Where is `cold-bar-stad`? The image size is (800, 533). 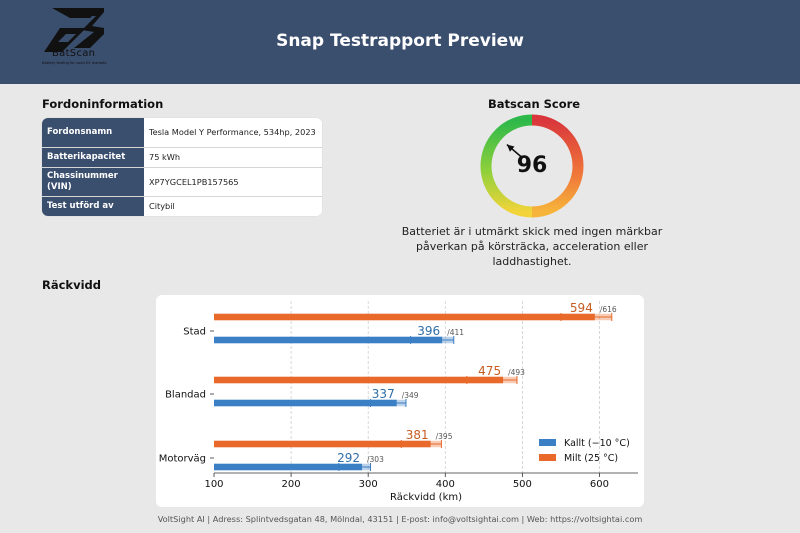
cold-bar-stad is located at coordinates (328, 340).